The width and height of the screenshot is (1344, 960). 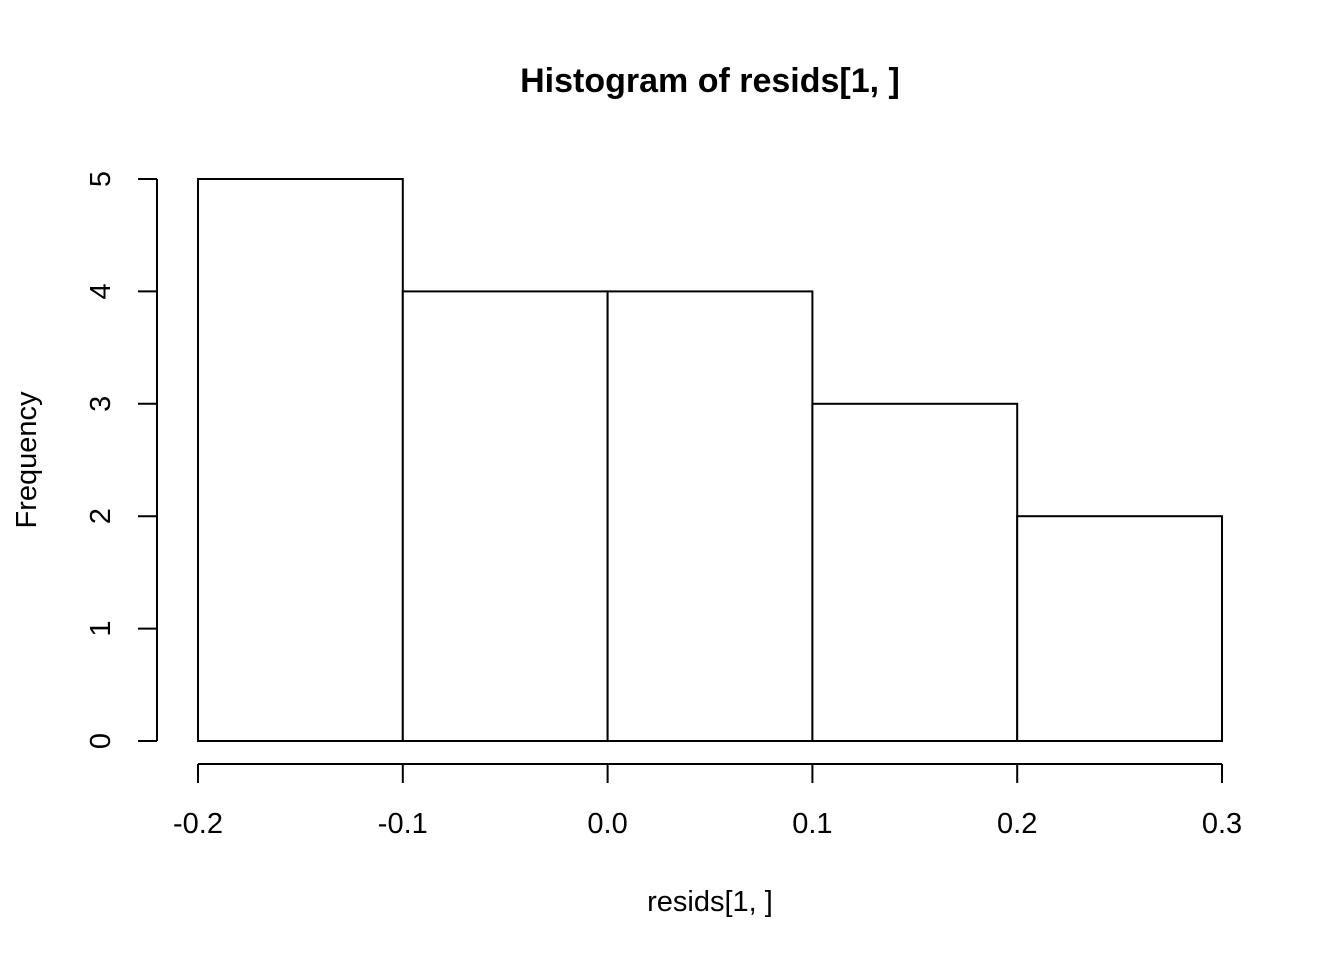 What do you see at coordinates (101, 179) in the screenshot?
I see `y-tick-label: 5` at bounding box center [101, 179].